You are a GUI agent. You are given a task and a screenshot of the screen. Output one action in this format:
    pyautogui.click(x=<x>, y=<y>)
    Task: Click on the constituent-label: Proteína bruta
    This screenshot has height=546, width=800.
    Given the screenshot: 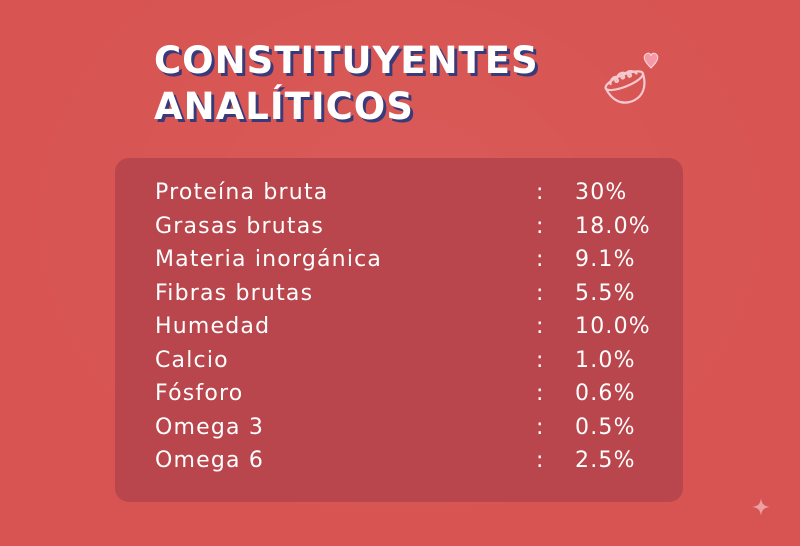 What is the action you would take?
    pyautogui.click(x=242, y=192)
    